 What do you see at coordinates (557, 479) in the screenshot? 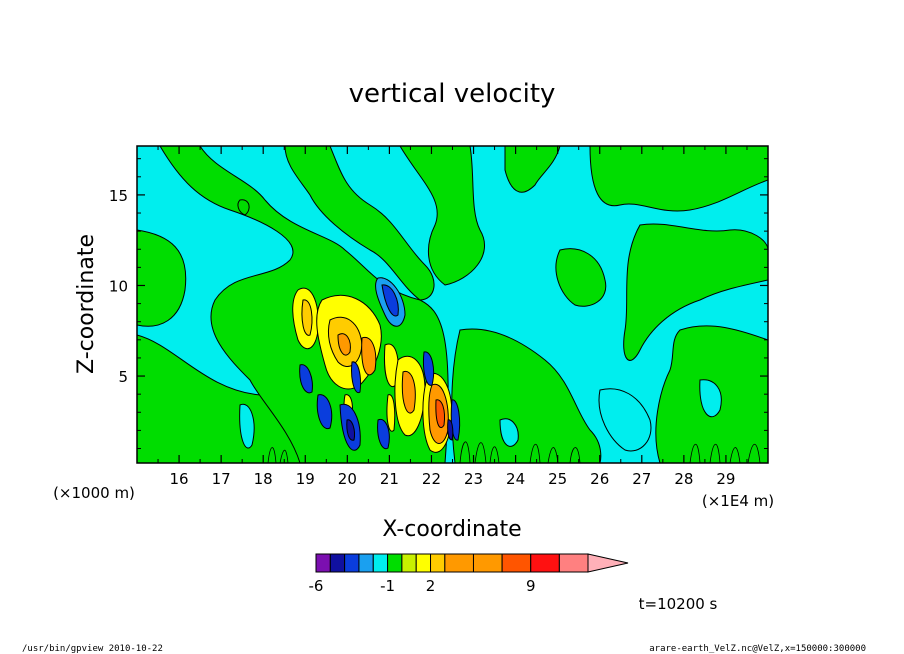
I see `x-tick-label: 25` at bounding box center [557, 479].